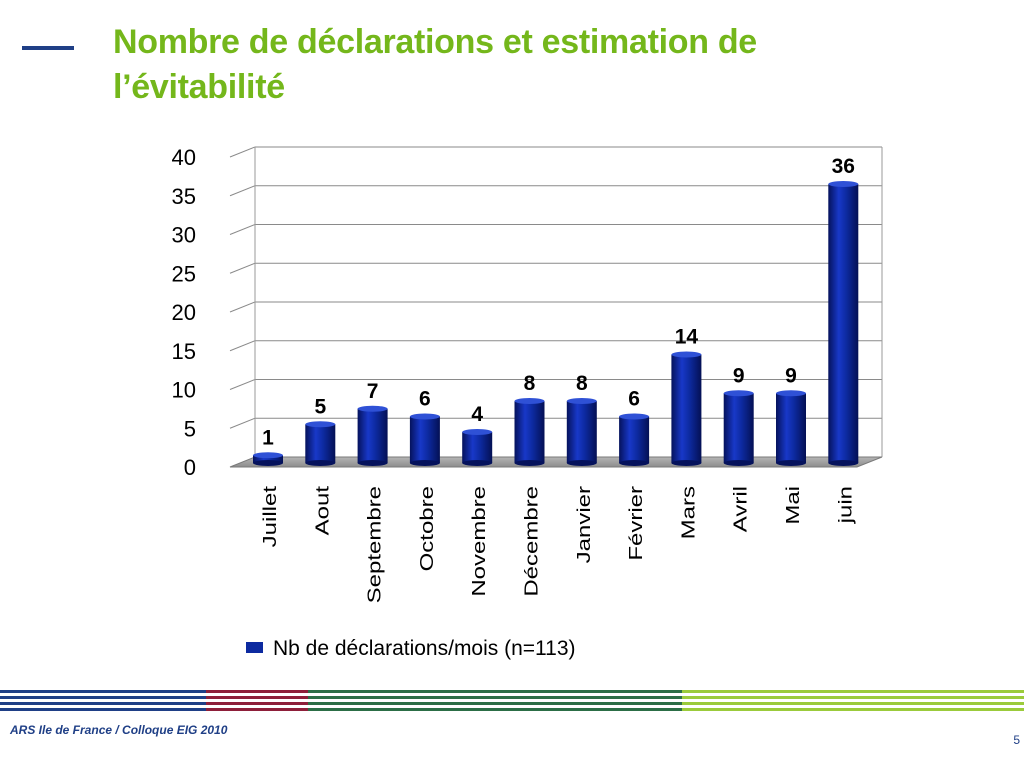 The height and width of the screenshot is (768, 1024). Describe the element at coordinates (740, 509) in the screenshot. I see `category-label: Avril` at that location.